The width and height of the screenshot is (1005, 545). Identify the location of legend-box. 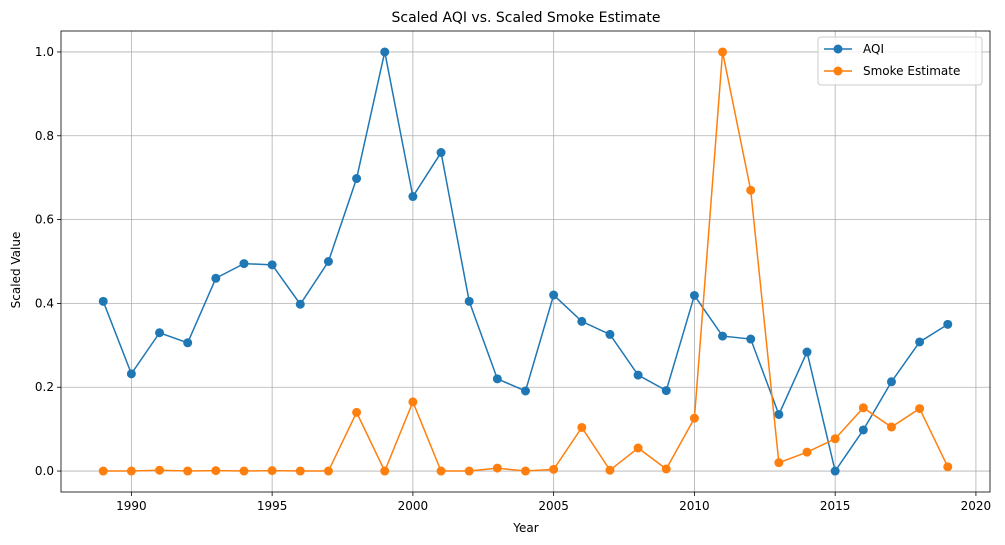
(900, 61).